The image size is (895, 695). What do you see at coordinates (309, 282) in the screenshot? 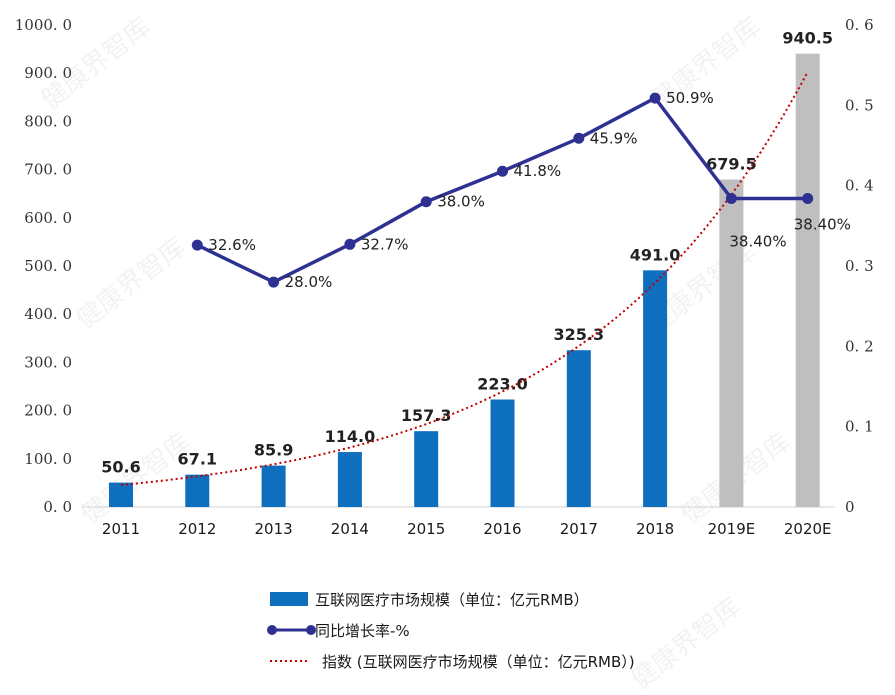
I see `growth-value-label: 28.0%` at bounding box center [309, 282].